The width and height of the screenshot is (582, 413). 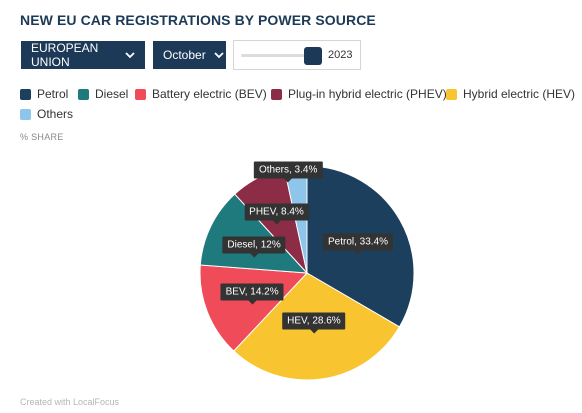 I want to click on slice-label: HEV, 28.6%, so click(x=314, y=323).